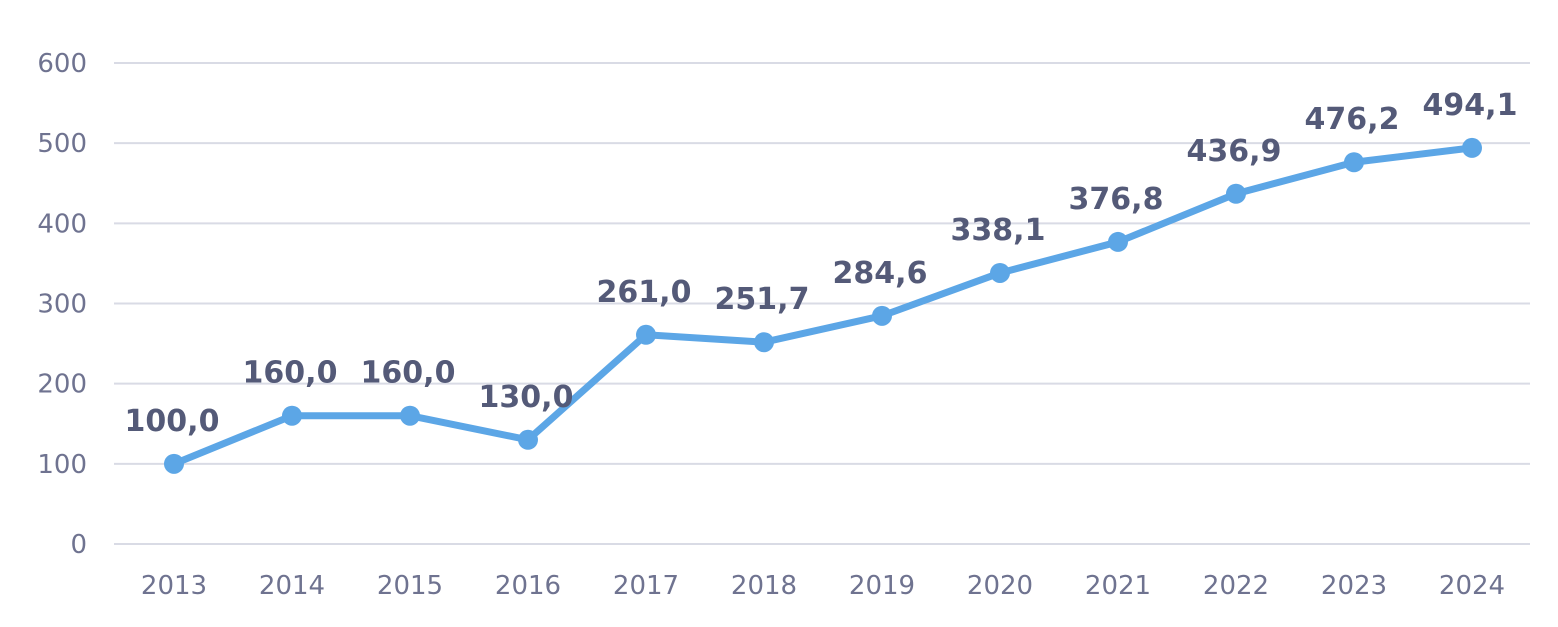 The image size is (1558, 627). I want to click on x-tick-label: 2022, so click(1236, 586).